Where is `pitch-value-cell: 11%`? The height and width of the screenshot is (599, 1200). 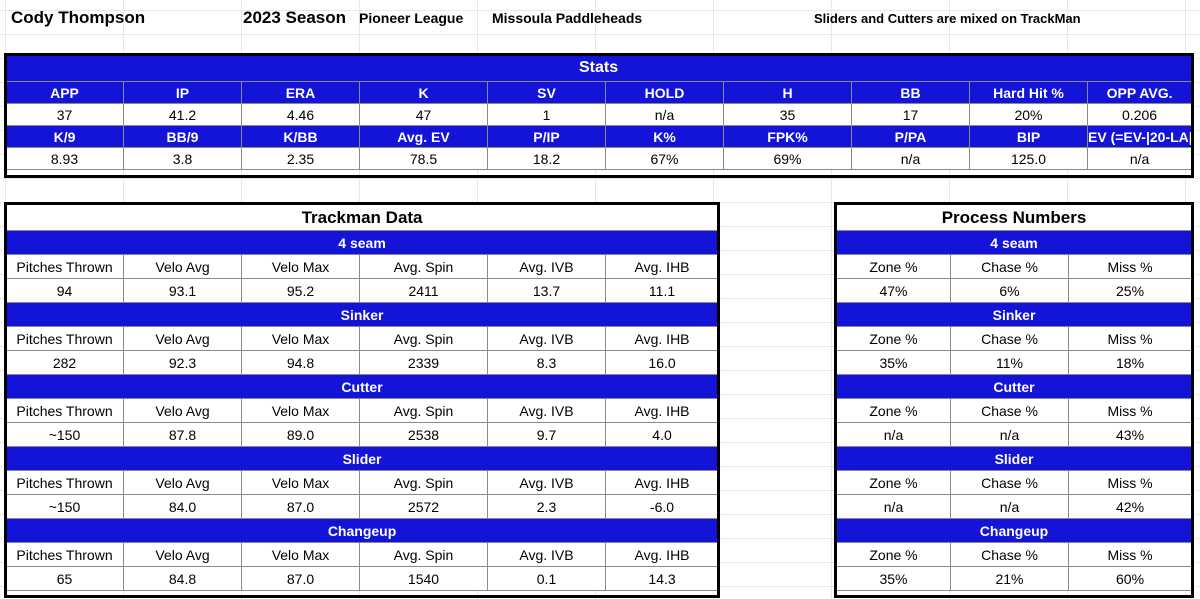
pitch-value-cell: 11% is located at coordinates (1009, 362).